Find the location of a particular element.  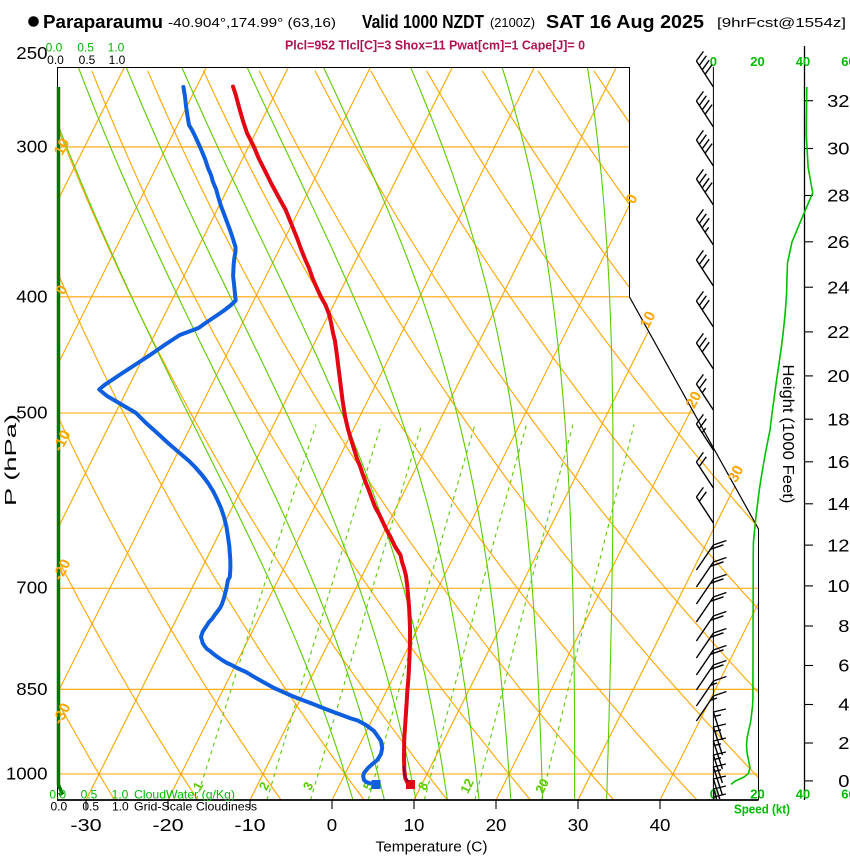

svg-text: 500 is located at coordinates (31, 413).